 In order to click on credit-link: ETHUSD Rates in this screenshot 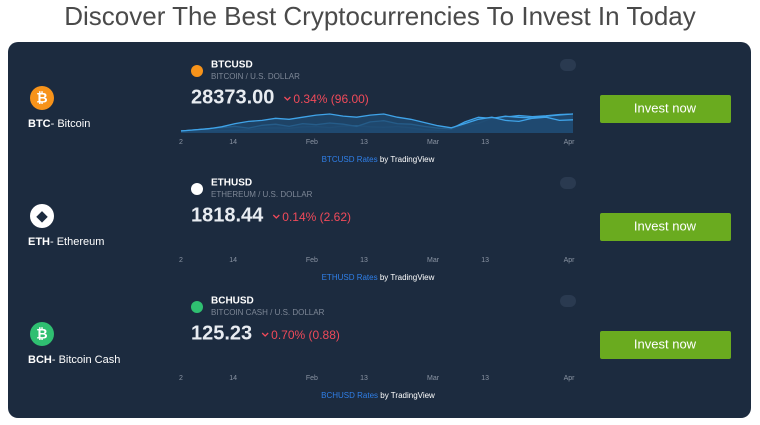, I will do `click(350, 277)`.